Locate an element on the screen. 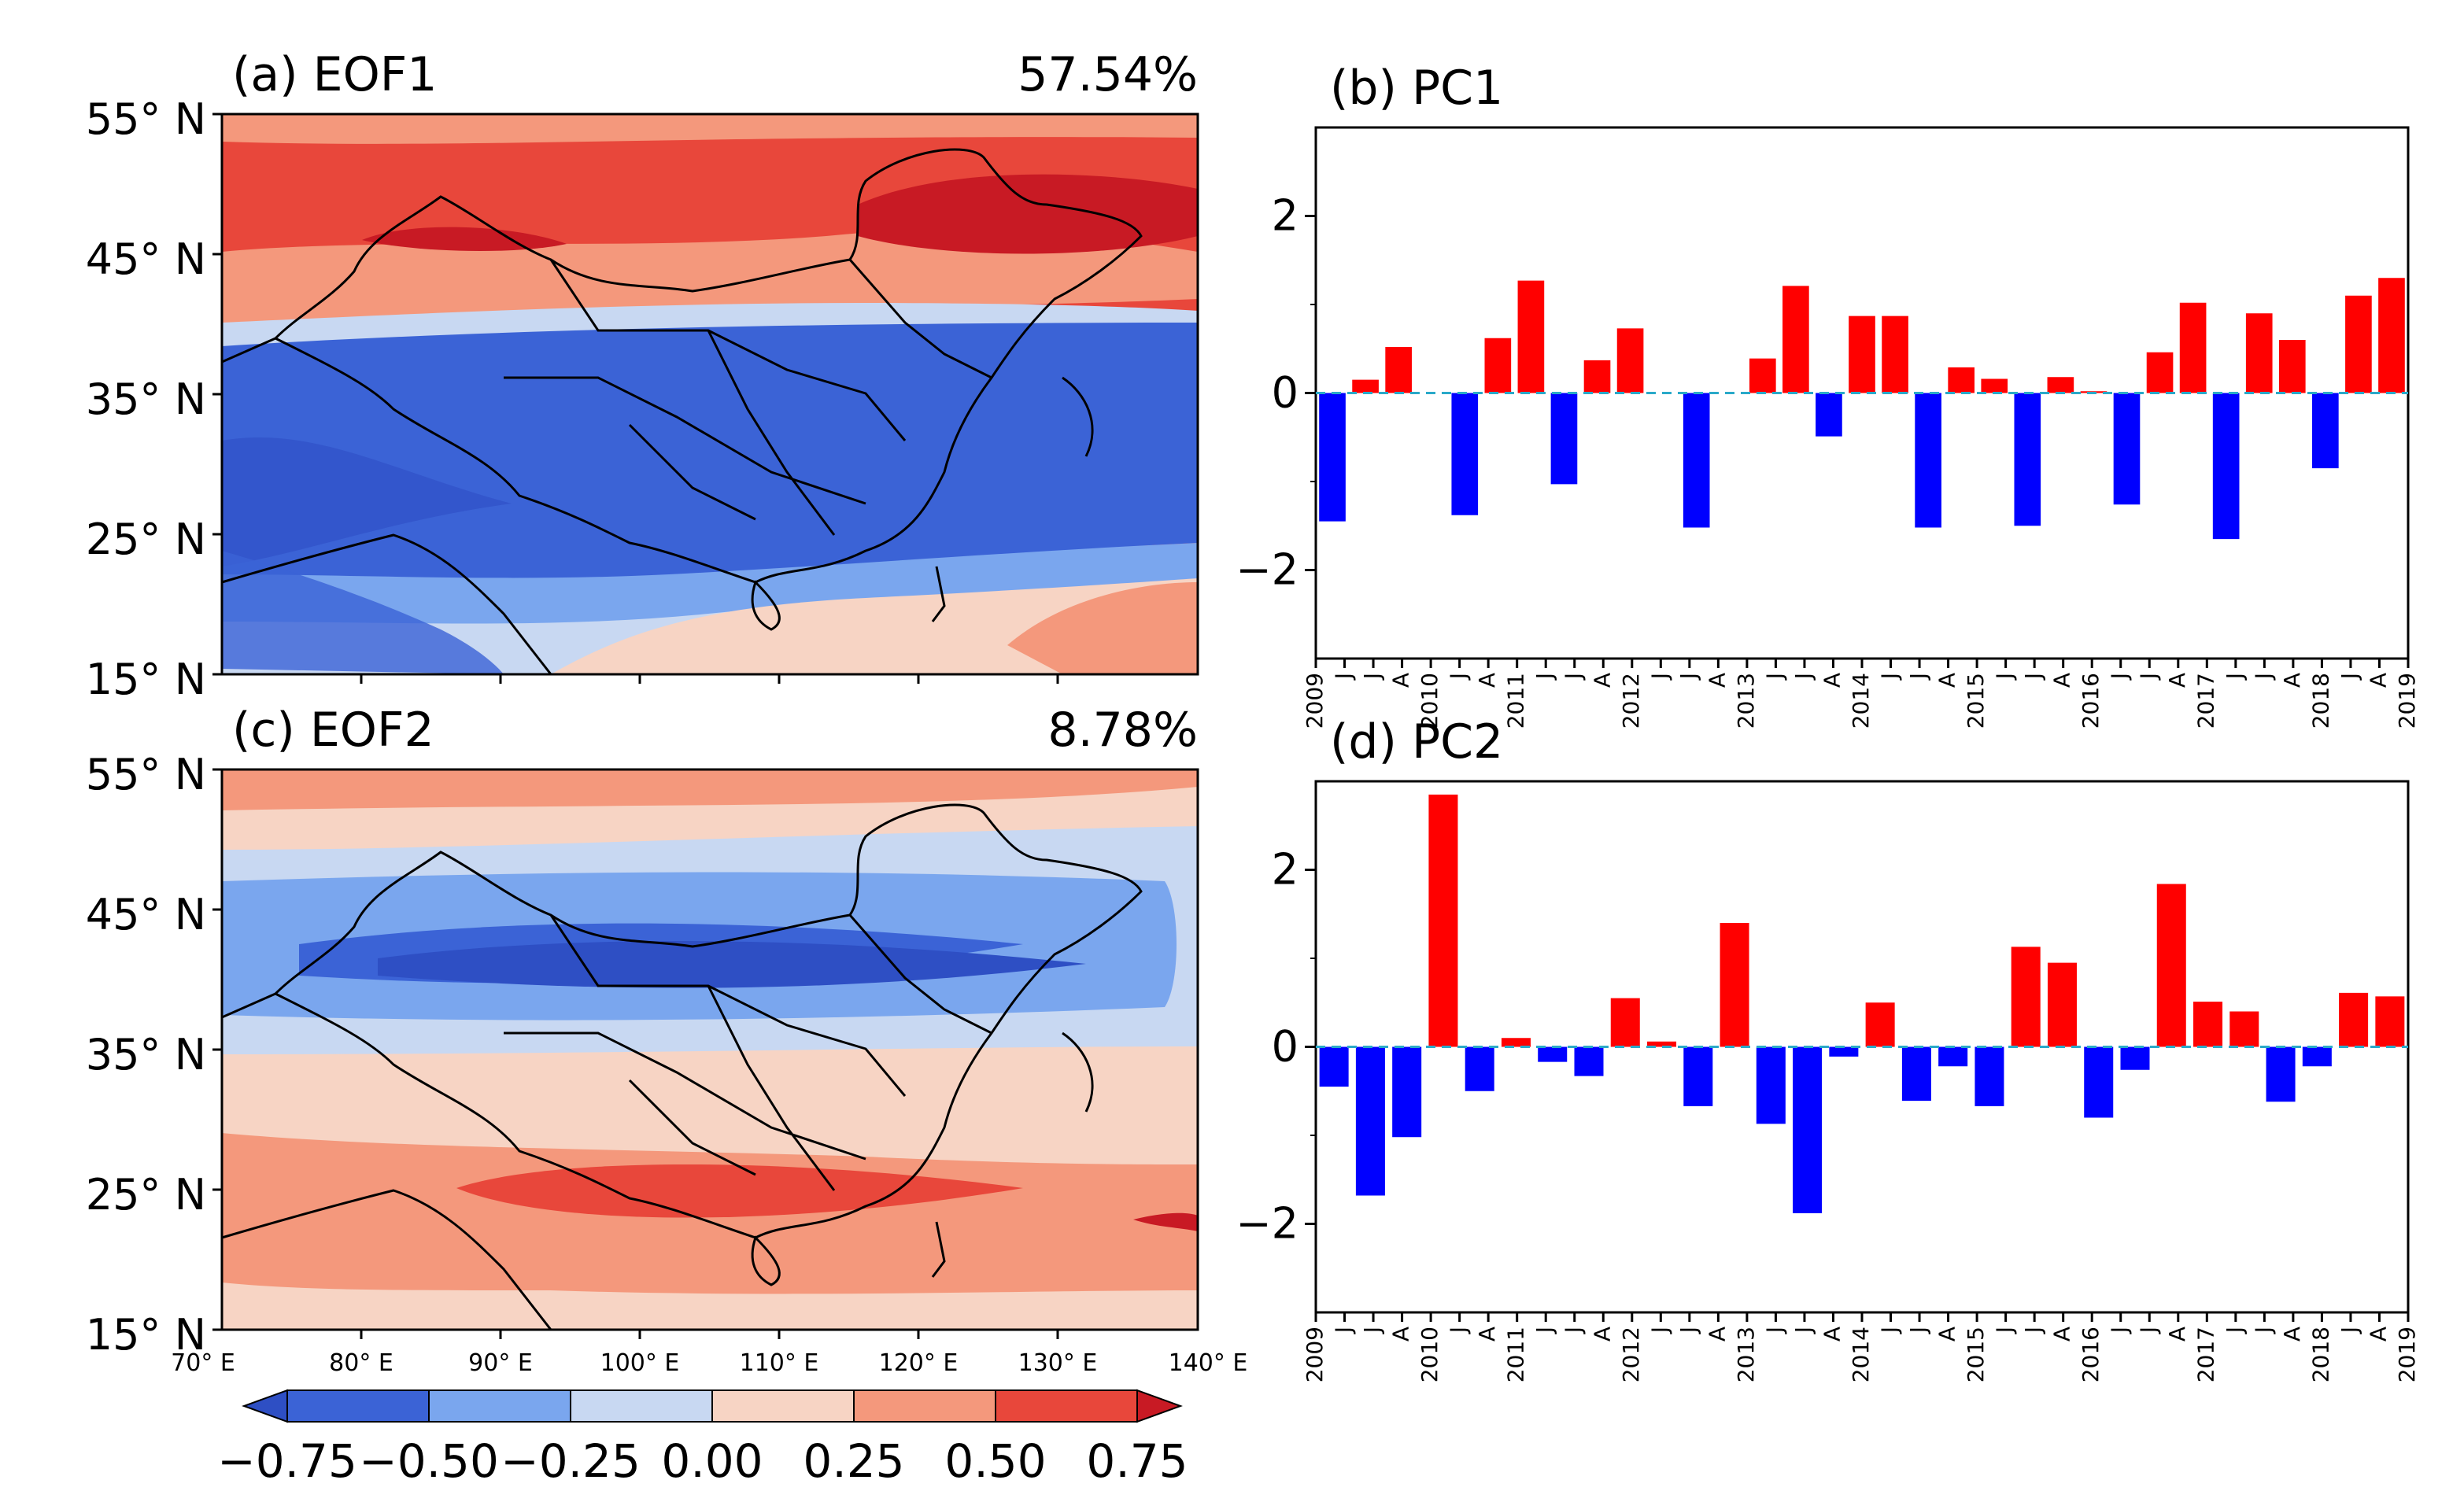 The height and width of the screenshot is (1502, 2464). eof1-boundaries is located at coordinates (683, 411).